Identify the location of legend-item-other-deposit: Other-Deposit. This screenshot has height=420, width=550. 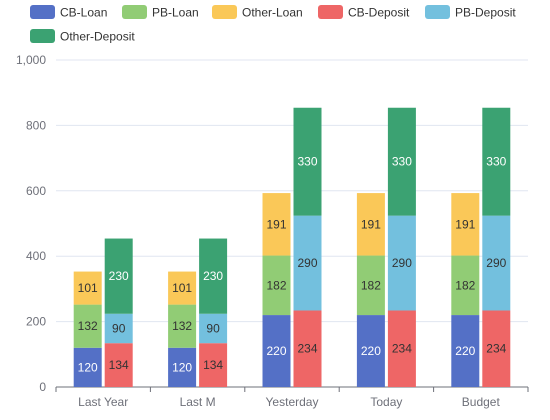
(82, 36).